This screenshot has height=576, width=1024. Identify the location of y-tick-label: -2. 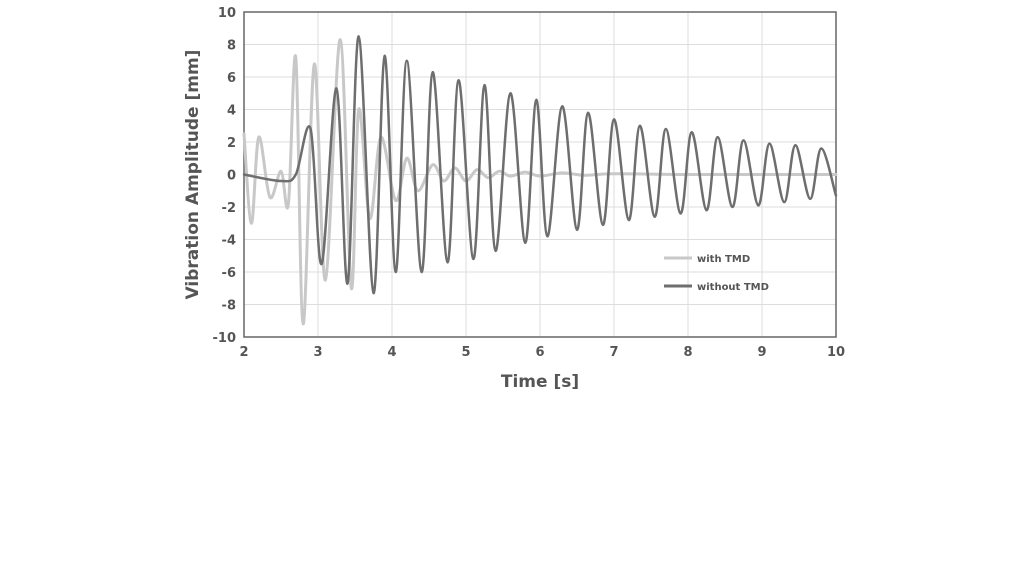
(229, 208).